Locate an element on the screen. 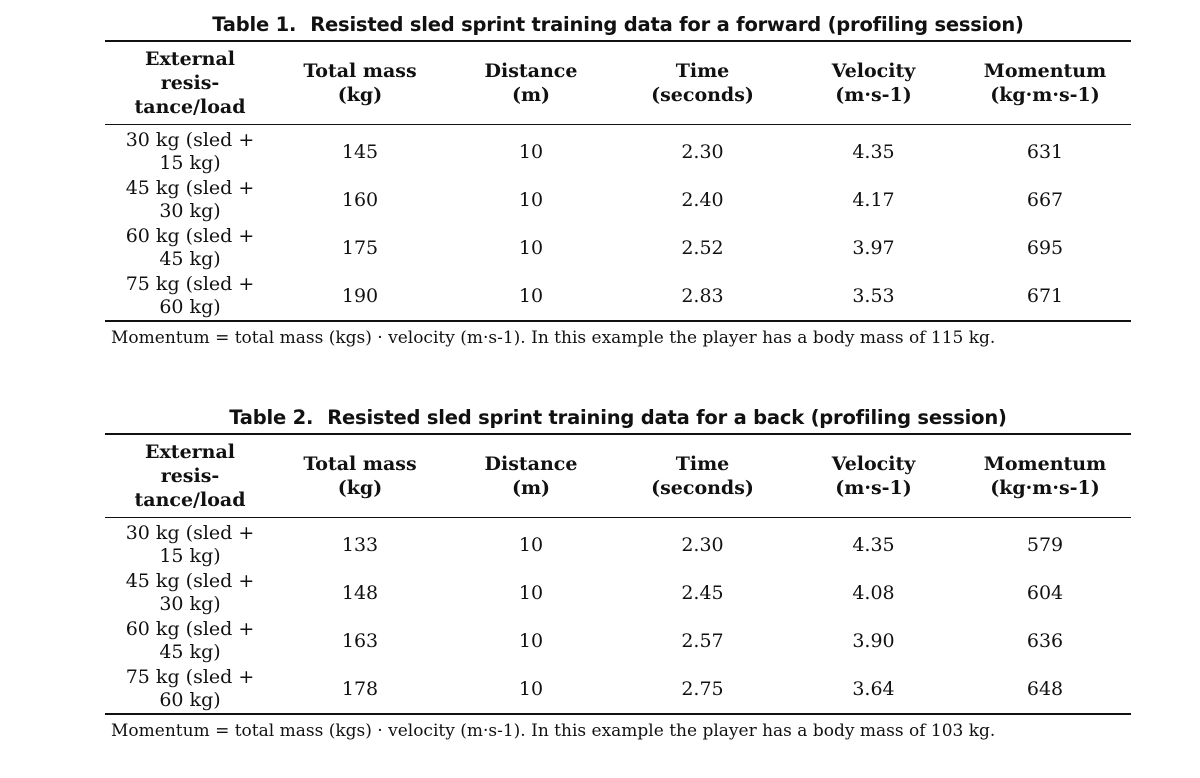 Image resolution: width=1200 pixels, height=778 pixels. header-line: (m·s-1) is located at coordinates (873, 488).